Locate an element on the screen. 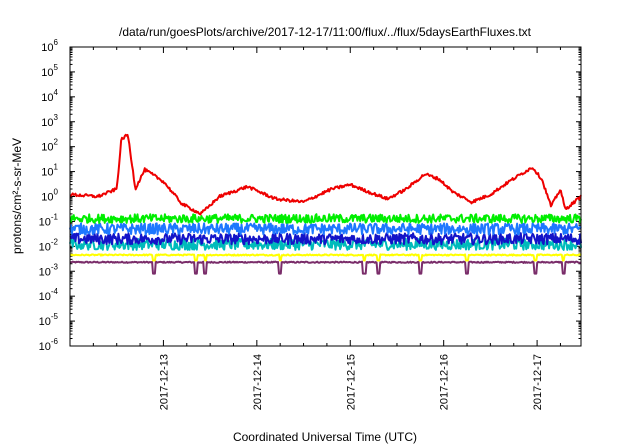 Image resolution: width=640 pixels, height=448 pixels. x-tick-label: 2017-12-17 is located at coordinates (538, 382).